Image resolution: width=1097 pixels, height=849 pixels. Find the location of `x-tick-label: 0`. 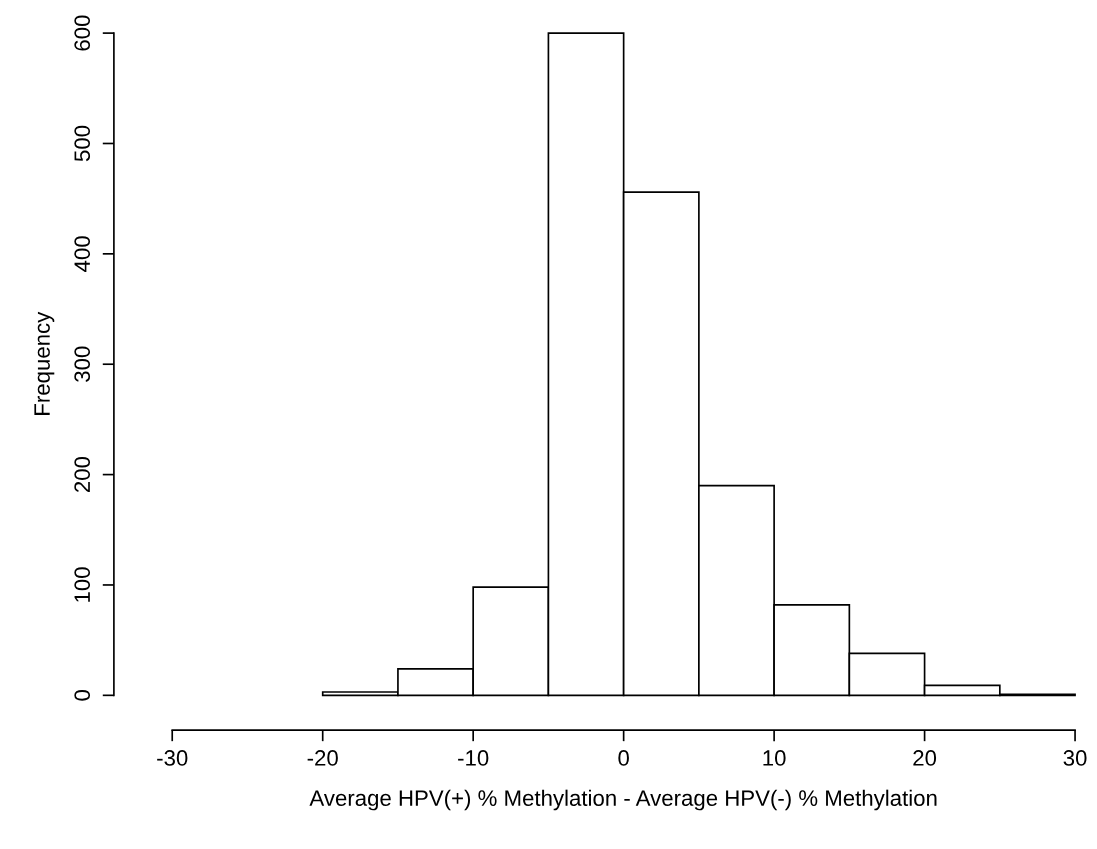

x-tick-label: 0 is located at coordinates (623, 758).